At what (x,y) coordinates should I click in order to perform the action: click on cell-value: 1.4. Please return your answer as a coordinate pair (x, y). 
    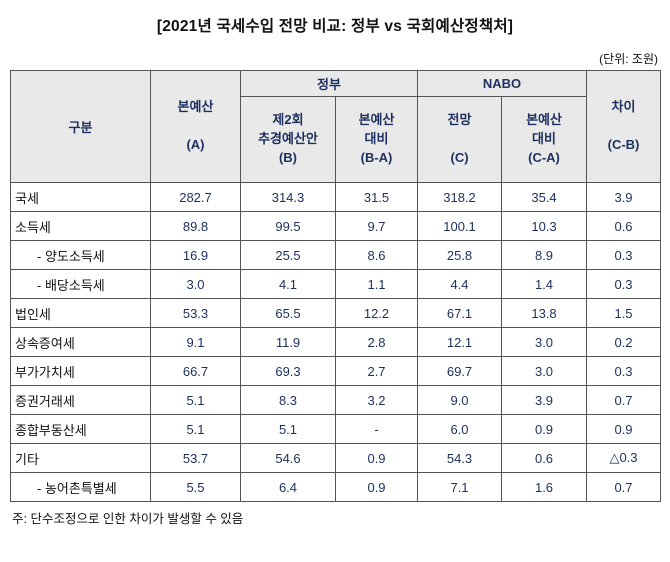
    Looking at the image, I should click on (544, 284).